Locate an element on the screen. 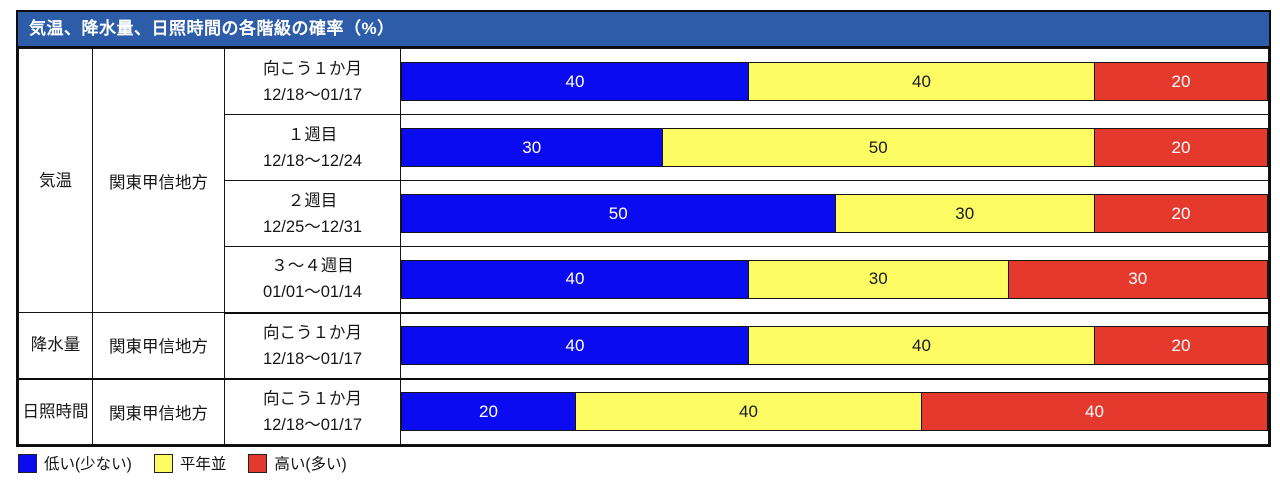 The width and height of the screenshot is (1280, 481). period-label: ３～４週目 is located at coordinates (312, 266).